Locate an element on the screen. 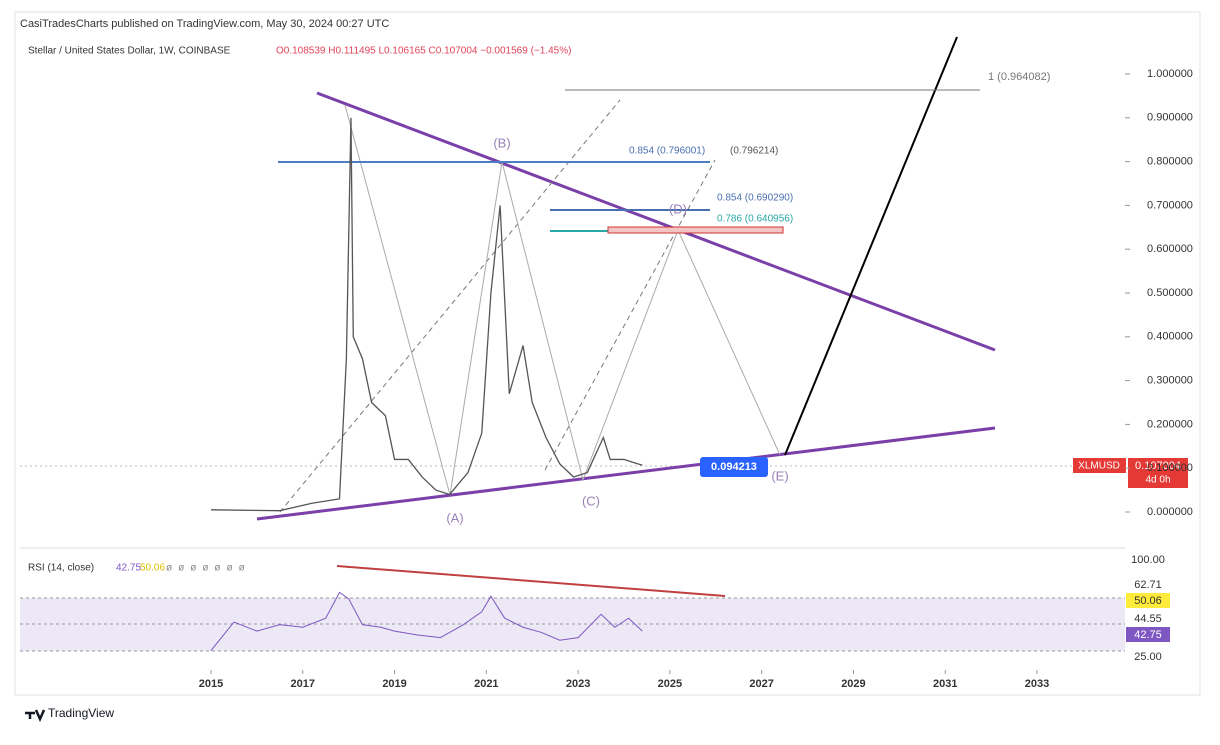 Image resolution: width=1220 pixels, height=745 pixels. fib-label: 0.854 (0.796001) is located at coordinates (667, 151).